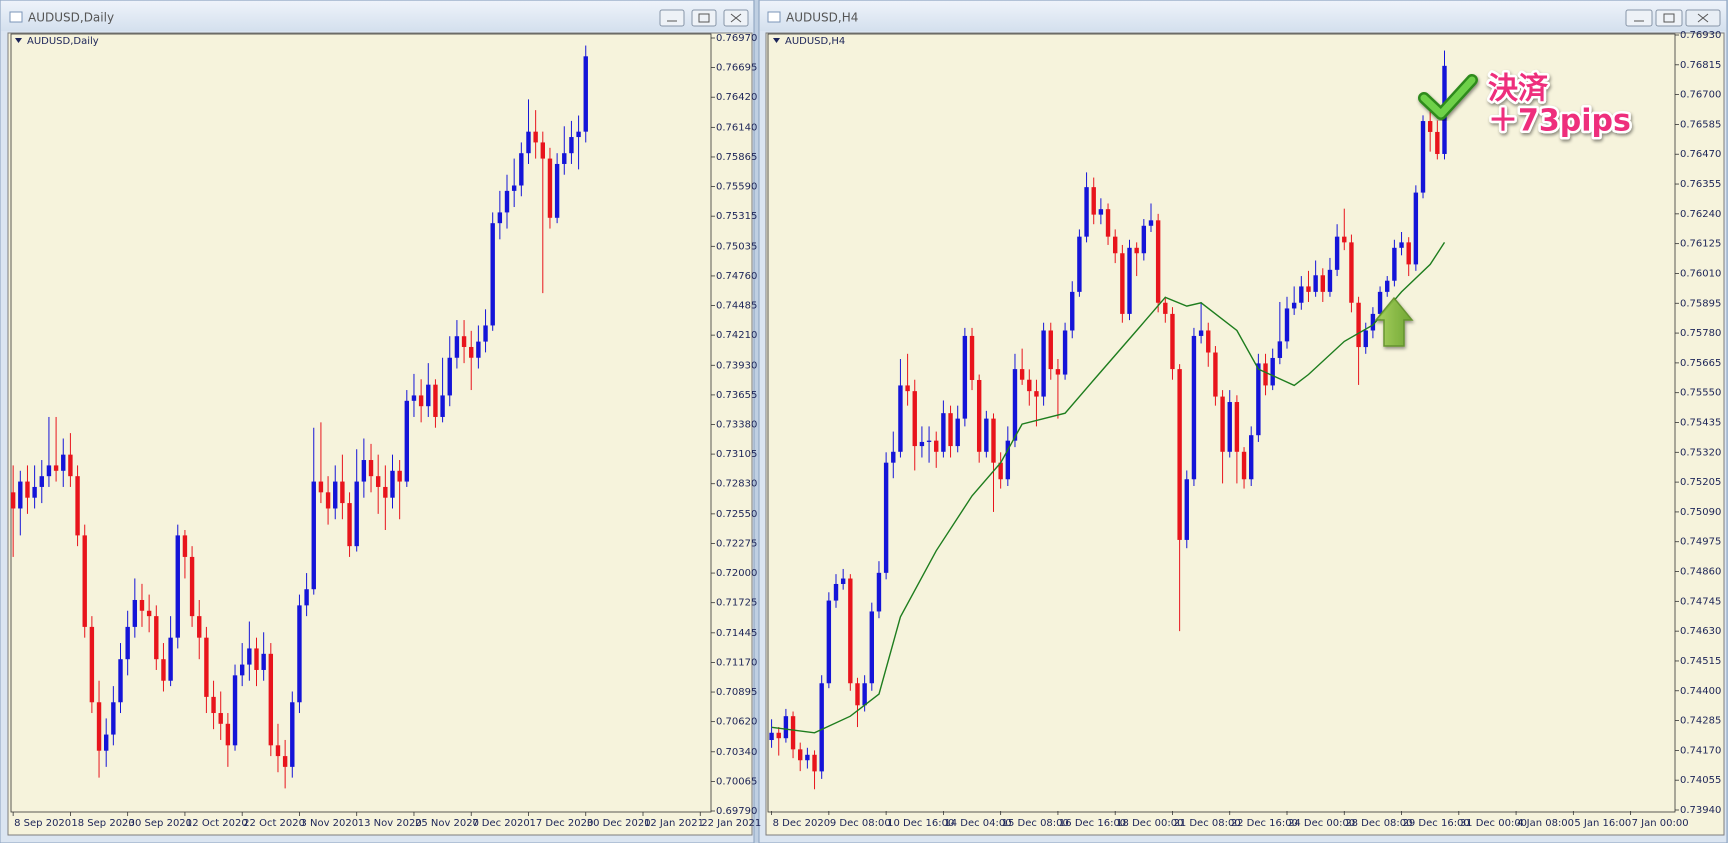  I want to click on y-tick-label: 0.74485, so click(736, 306).